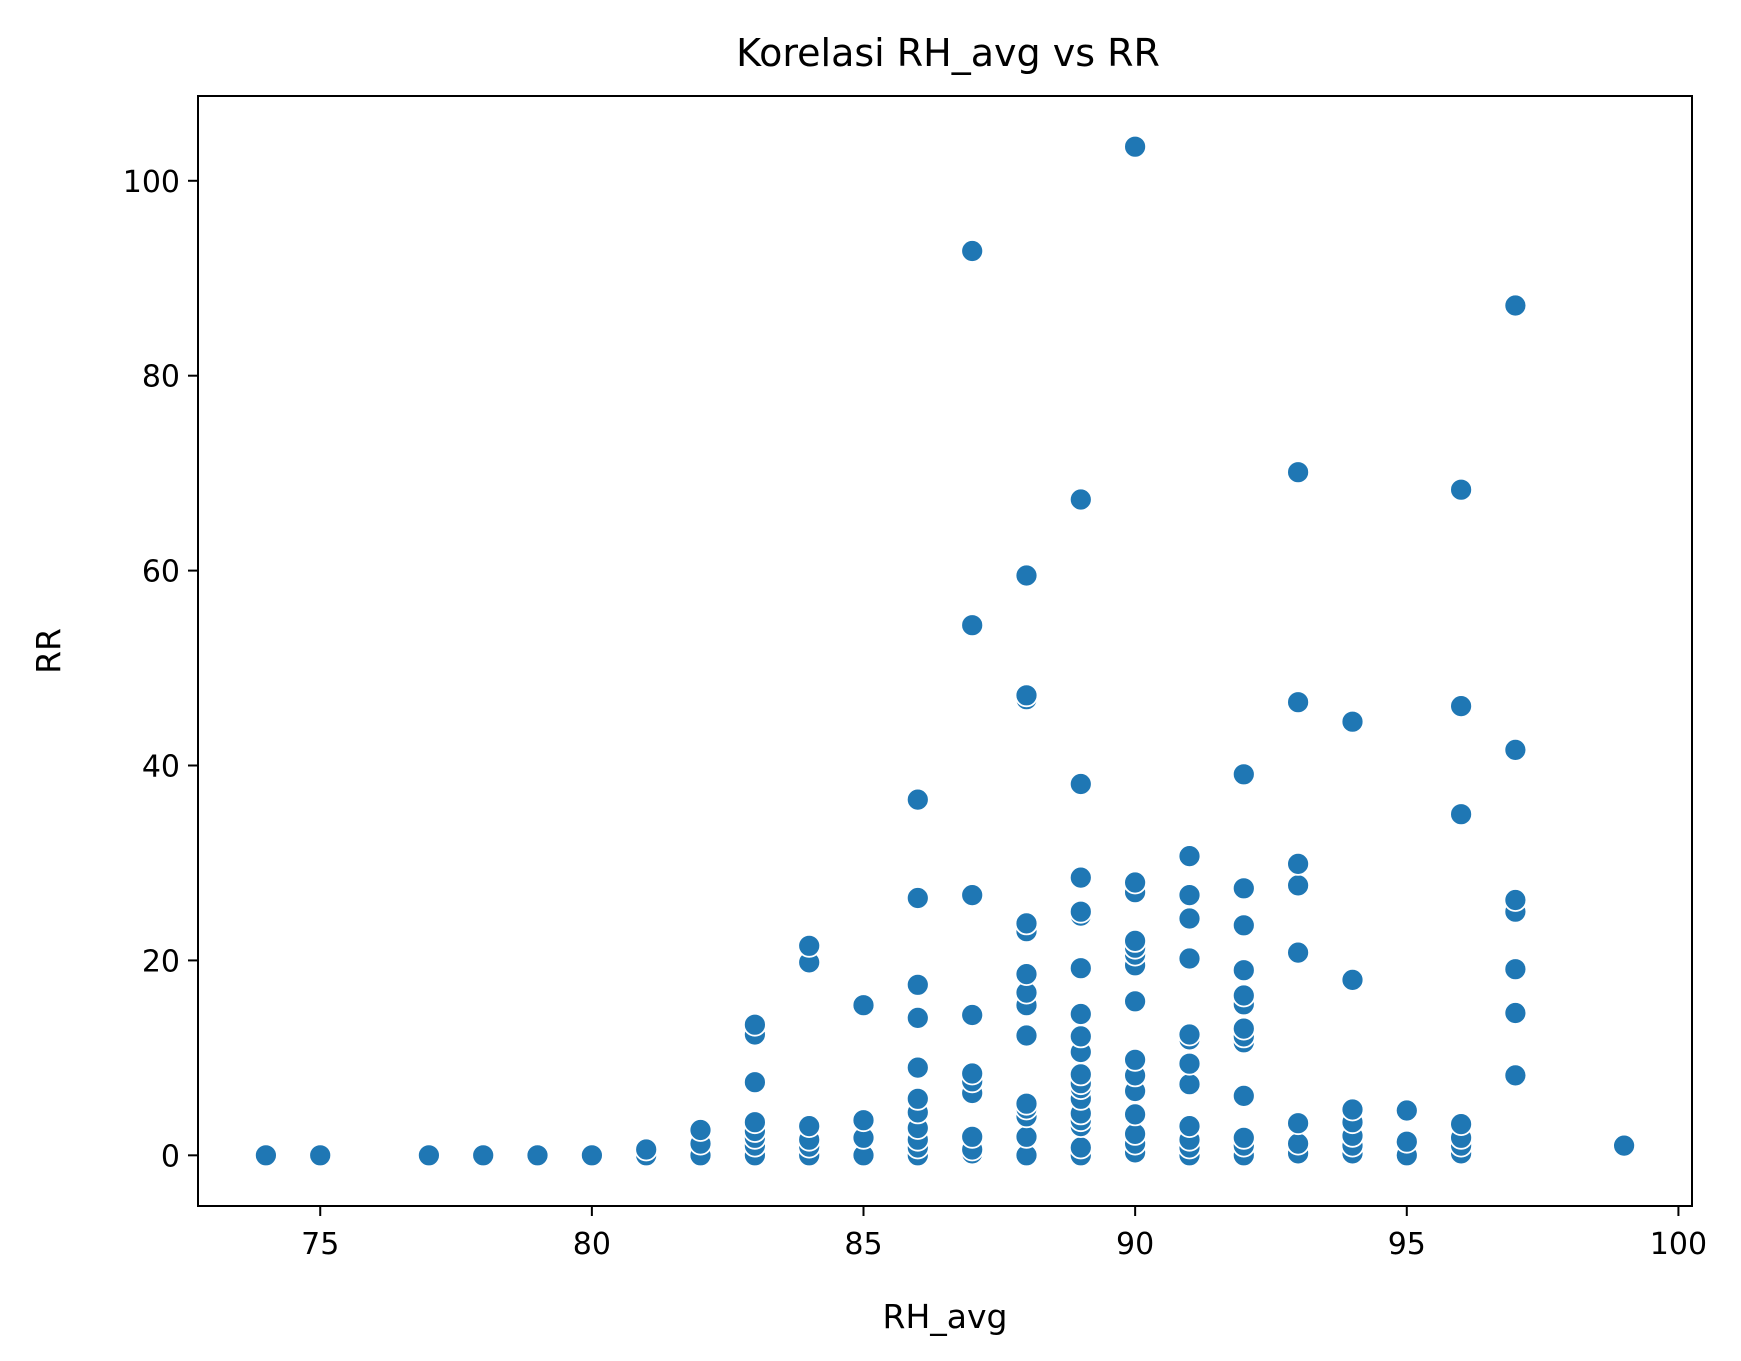 The width and height of the screenshot is (1741, 1361). Describe the element at coordinates (161, 377) in the screenshot. I see `y-tick-label: 80` at that location.